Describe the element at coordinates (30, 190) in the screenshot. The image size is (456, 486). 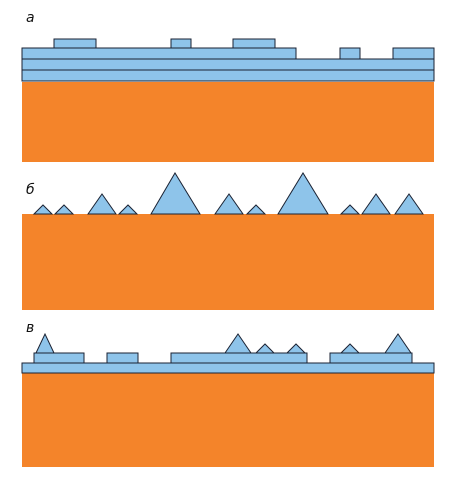
I see `panel-b-label: б` at that location.